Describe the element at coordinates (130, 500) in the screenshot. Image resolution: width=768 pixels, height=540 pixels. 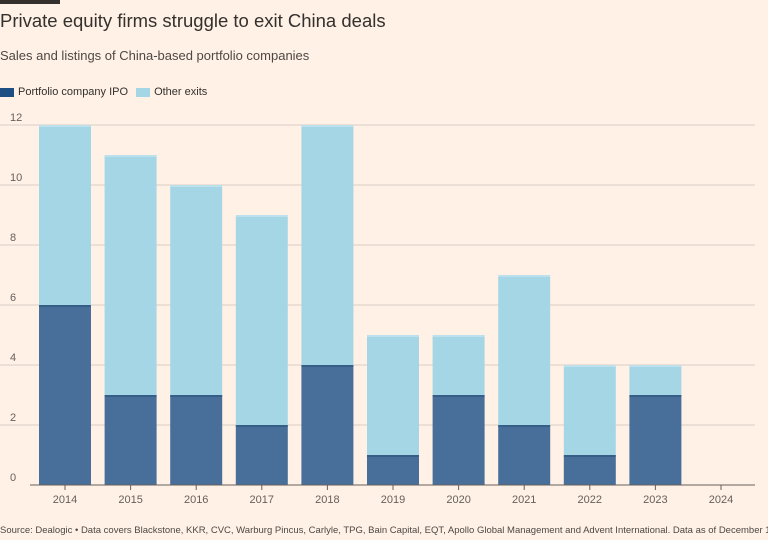
I see `x-tick-label: 2015` at that location.